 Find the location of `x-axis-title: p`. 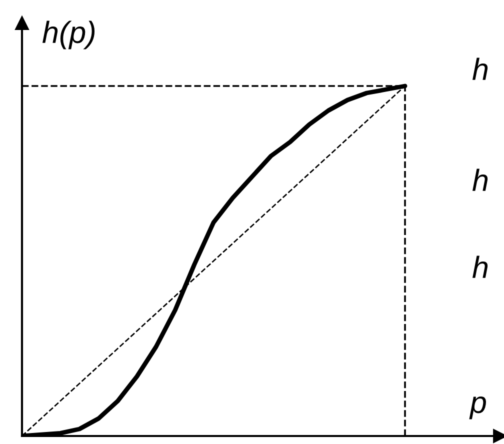

x-axis-title: p is located at coordinates (477, 408).